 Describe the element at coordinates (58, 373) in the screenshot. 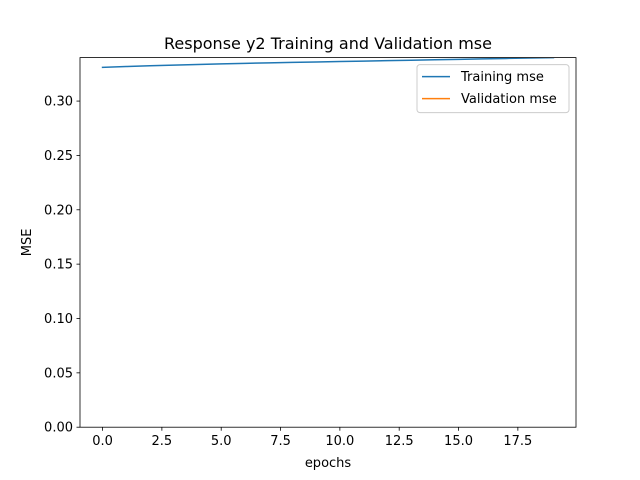

I see `y-tick-label: 0.05` at that location.